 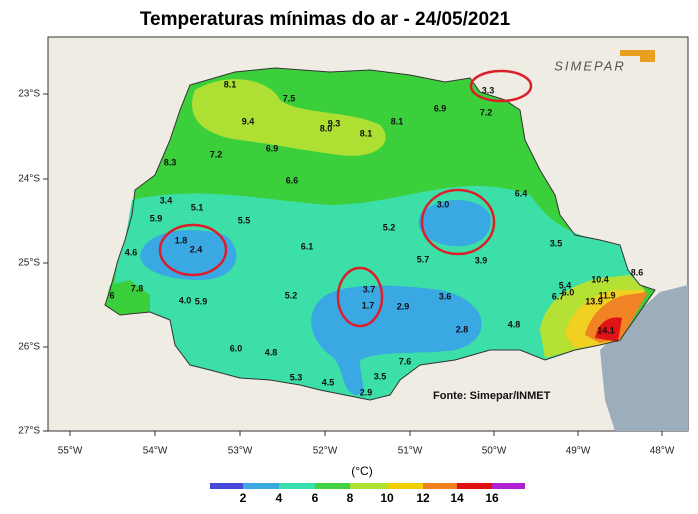 I want to click on station-value: 7.5, so click(x=289, y=98).